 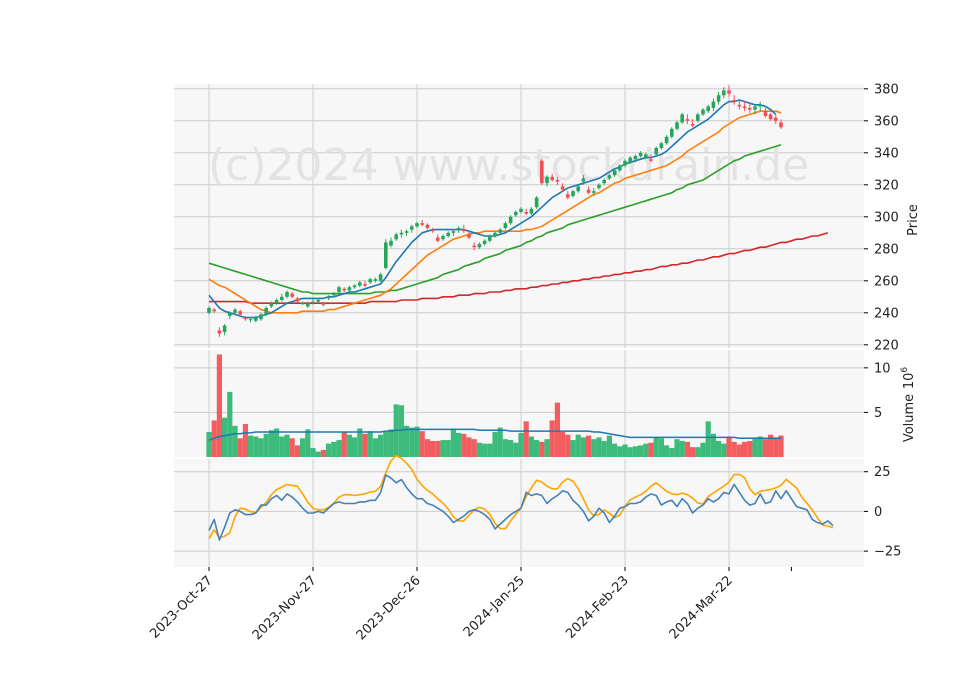 What do you see at coordinates (913, 220) in the screenshot?
I see `price-axis-label: Price` at bounding box center [913, 220].